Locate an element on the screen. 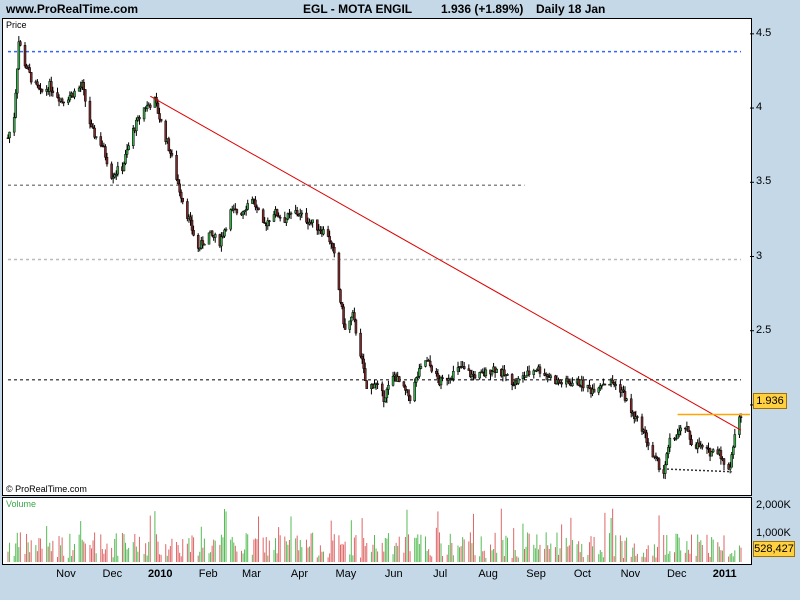 The image size is (800, 600). site-name: www.ProRealTime.com is located at coordinates (72, 9).